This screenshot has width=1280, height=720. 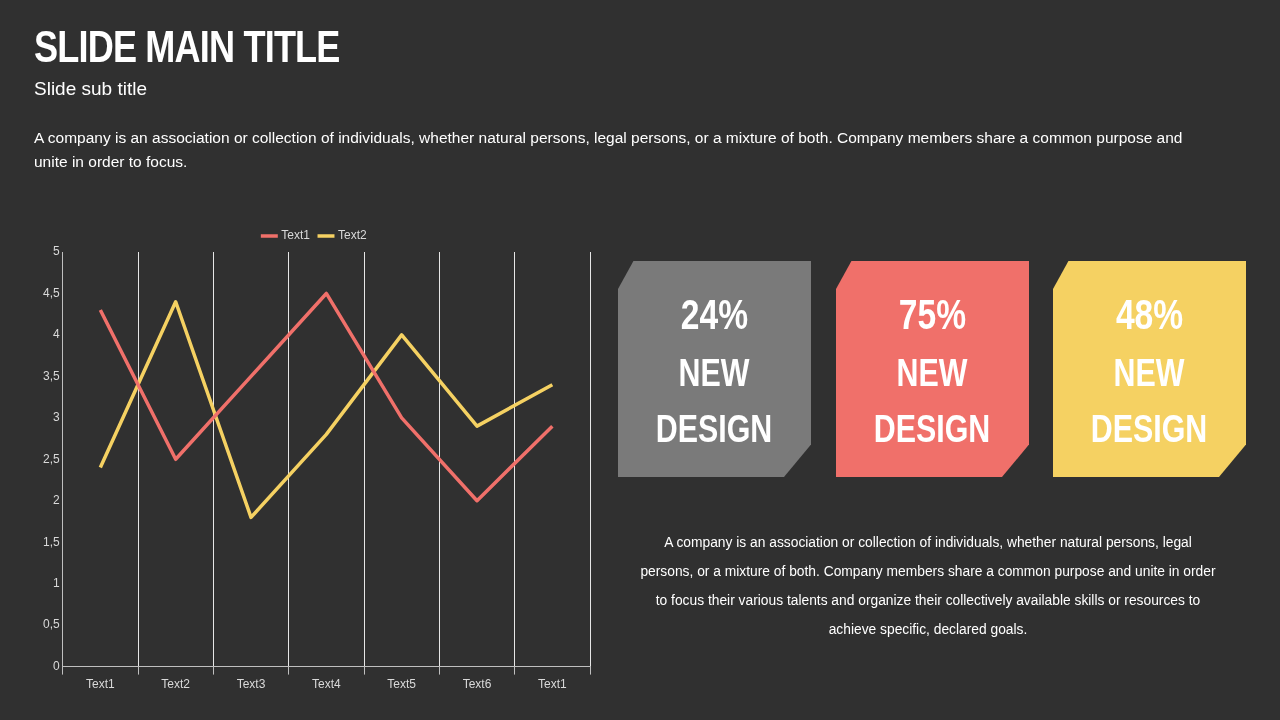 What do you see at coordinates (251, 684) in the screenshot?
I see `x-tick-label: Text3` at bounding box center [251, 684].